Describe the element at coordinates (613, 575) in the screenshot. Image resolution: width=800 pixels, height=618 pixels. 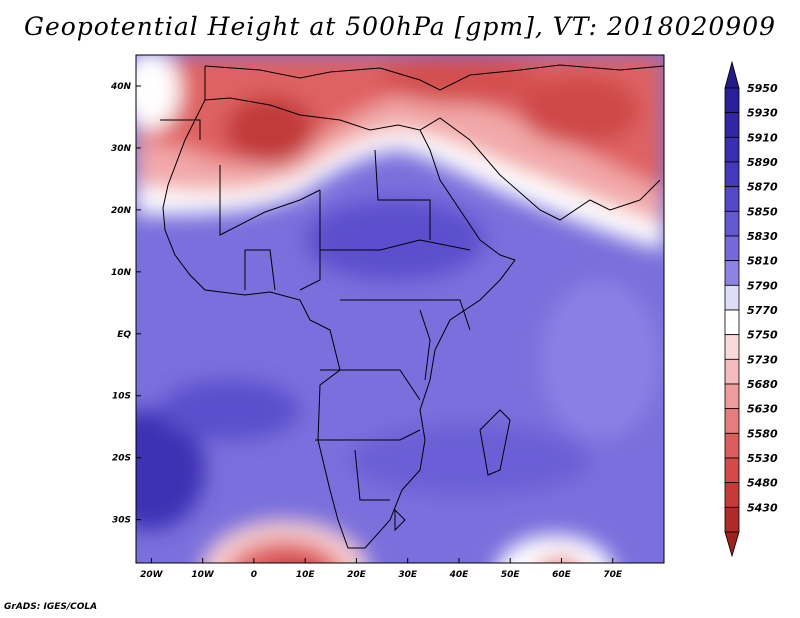
I see `x-tick-label: 70E` at that location.